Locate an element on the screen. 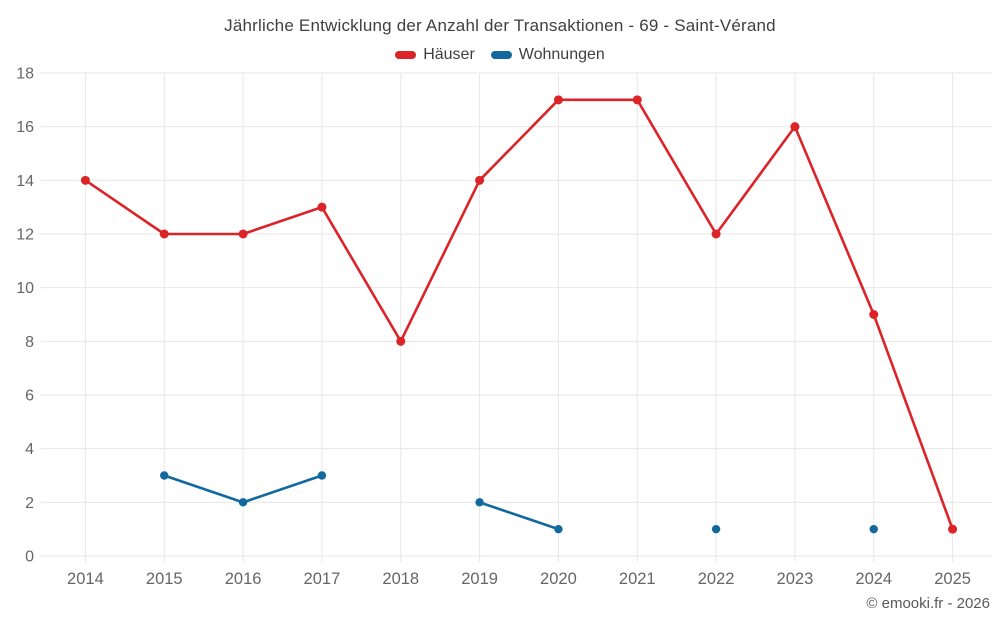  series-wohnungen is located at coordinates (519, 502).